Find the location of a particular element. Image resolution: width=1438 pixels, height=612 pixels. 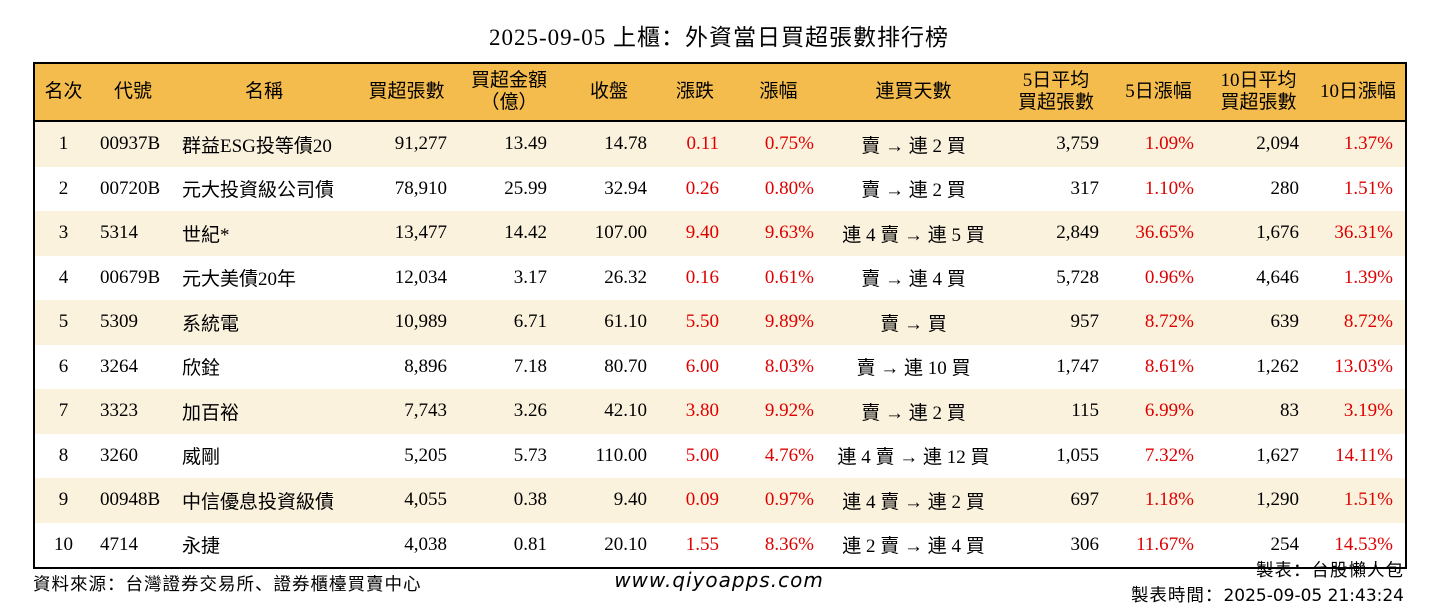

cell-pct5: 8.61% is located at coordinates (1169, 366).